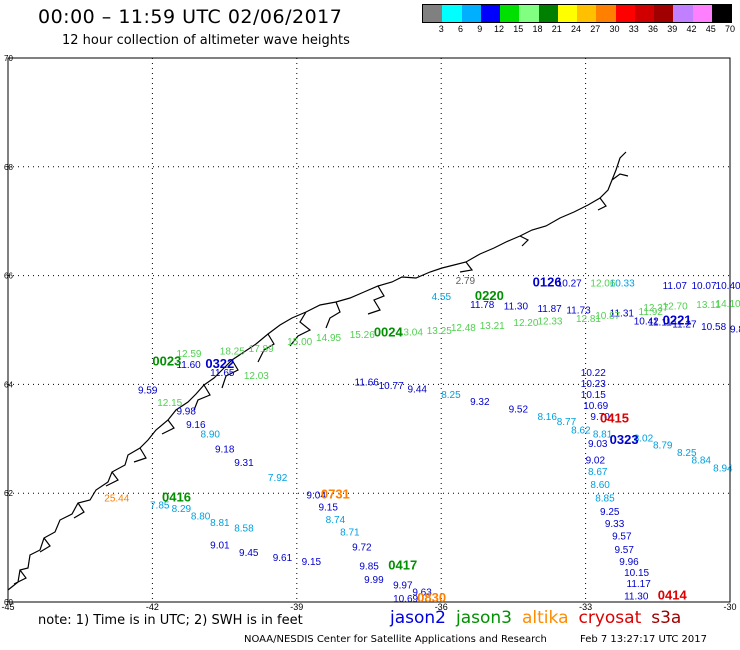  I want to click on jason2-wave-height: 9.25, so click(610, 512).